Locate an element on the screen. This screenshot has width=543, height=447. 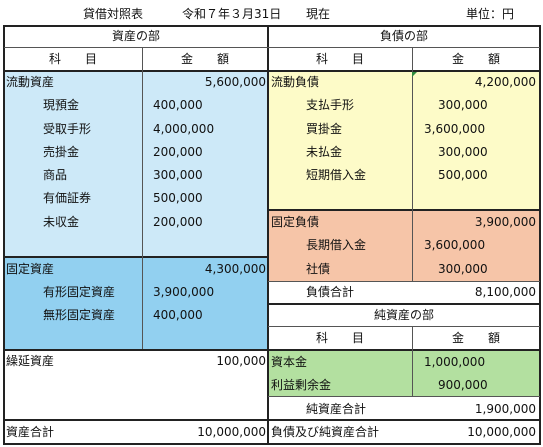
total-net-assets-label: 純資産合計 is located at coordinates (336, 409).